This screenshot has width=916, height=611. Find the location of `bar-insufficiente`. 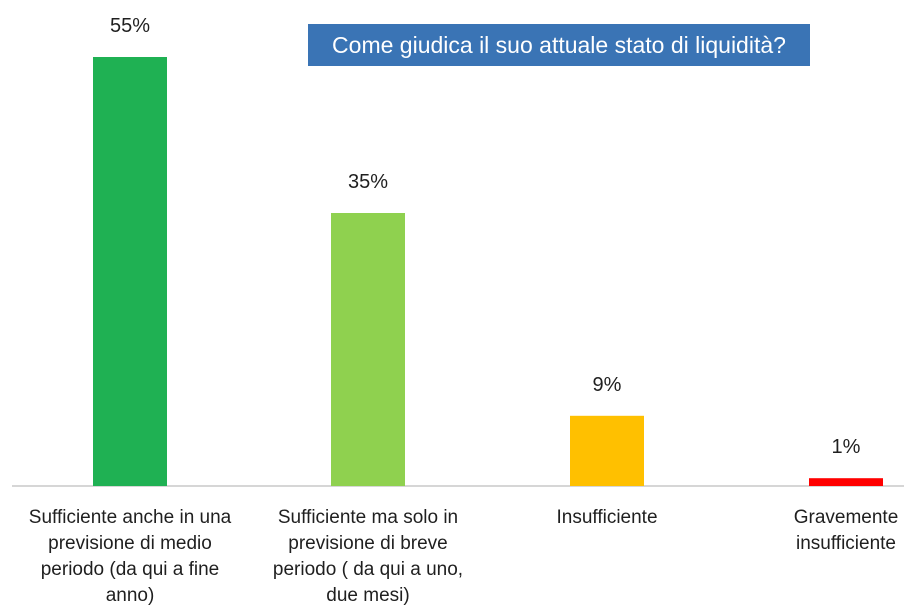

bar-insufficiente is located at coordinates (607, 450).